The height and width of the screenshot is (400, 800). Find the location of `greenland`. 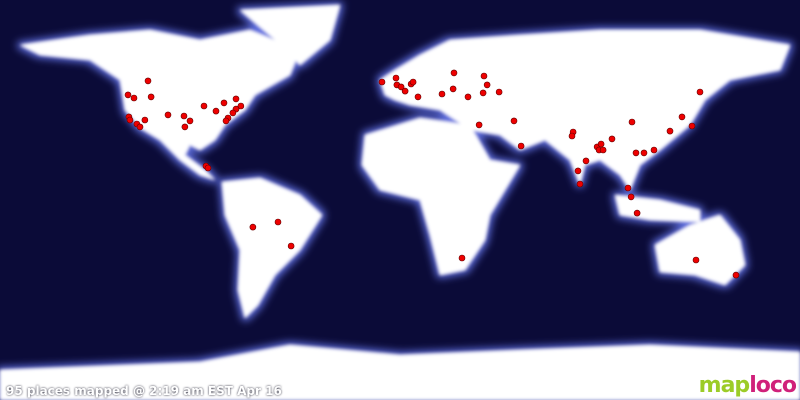

greenland is located at coordinates (290, 35).